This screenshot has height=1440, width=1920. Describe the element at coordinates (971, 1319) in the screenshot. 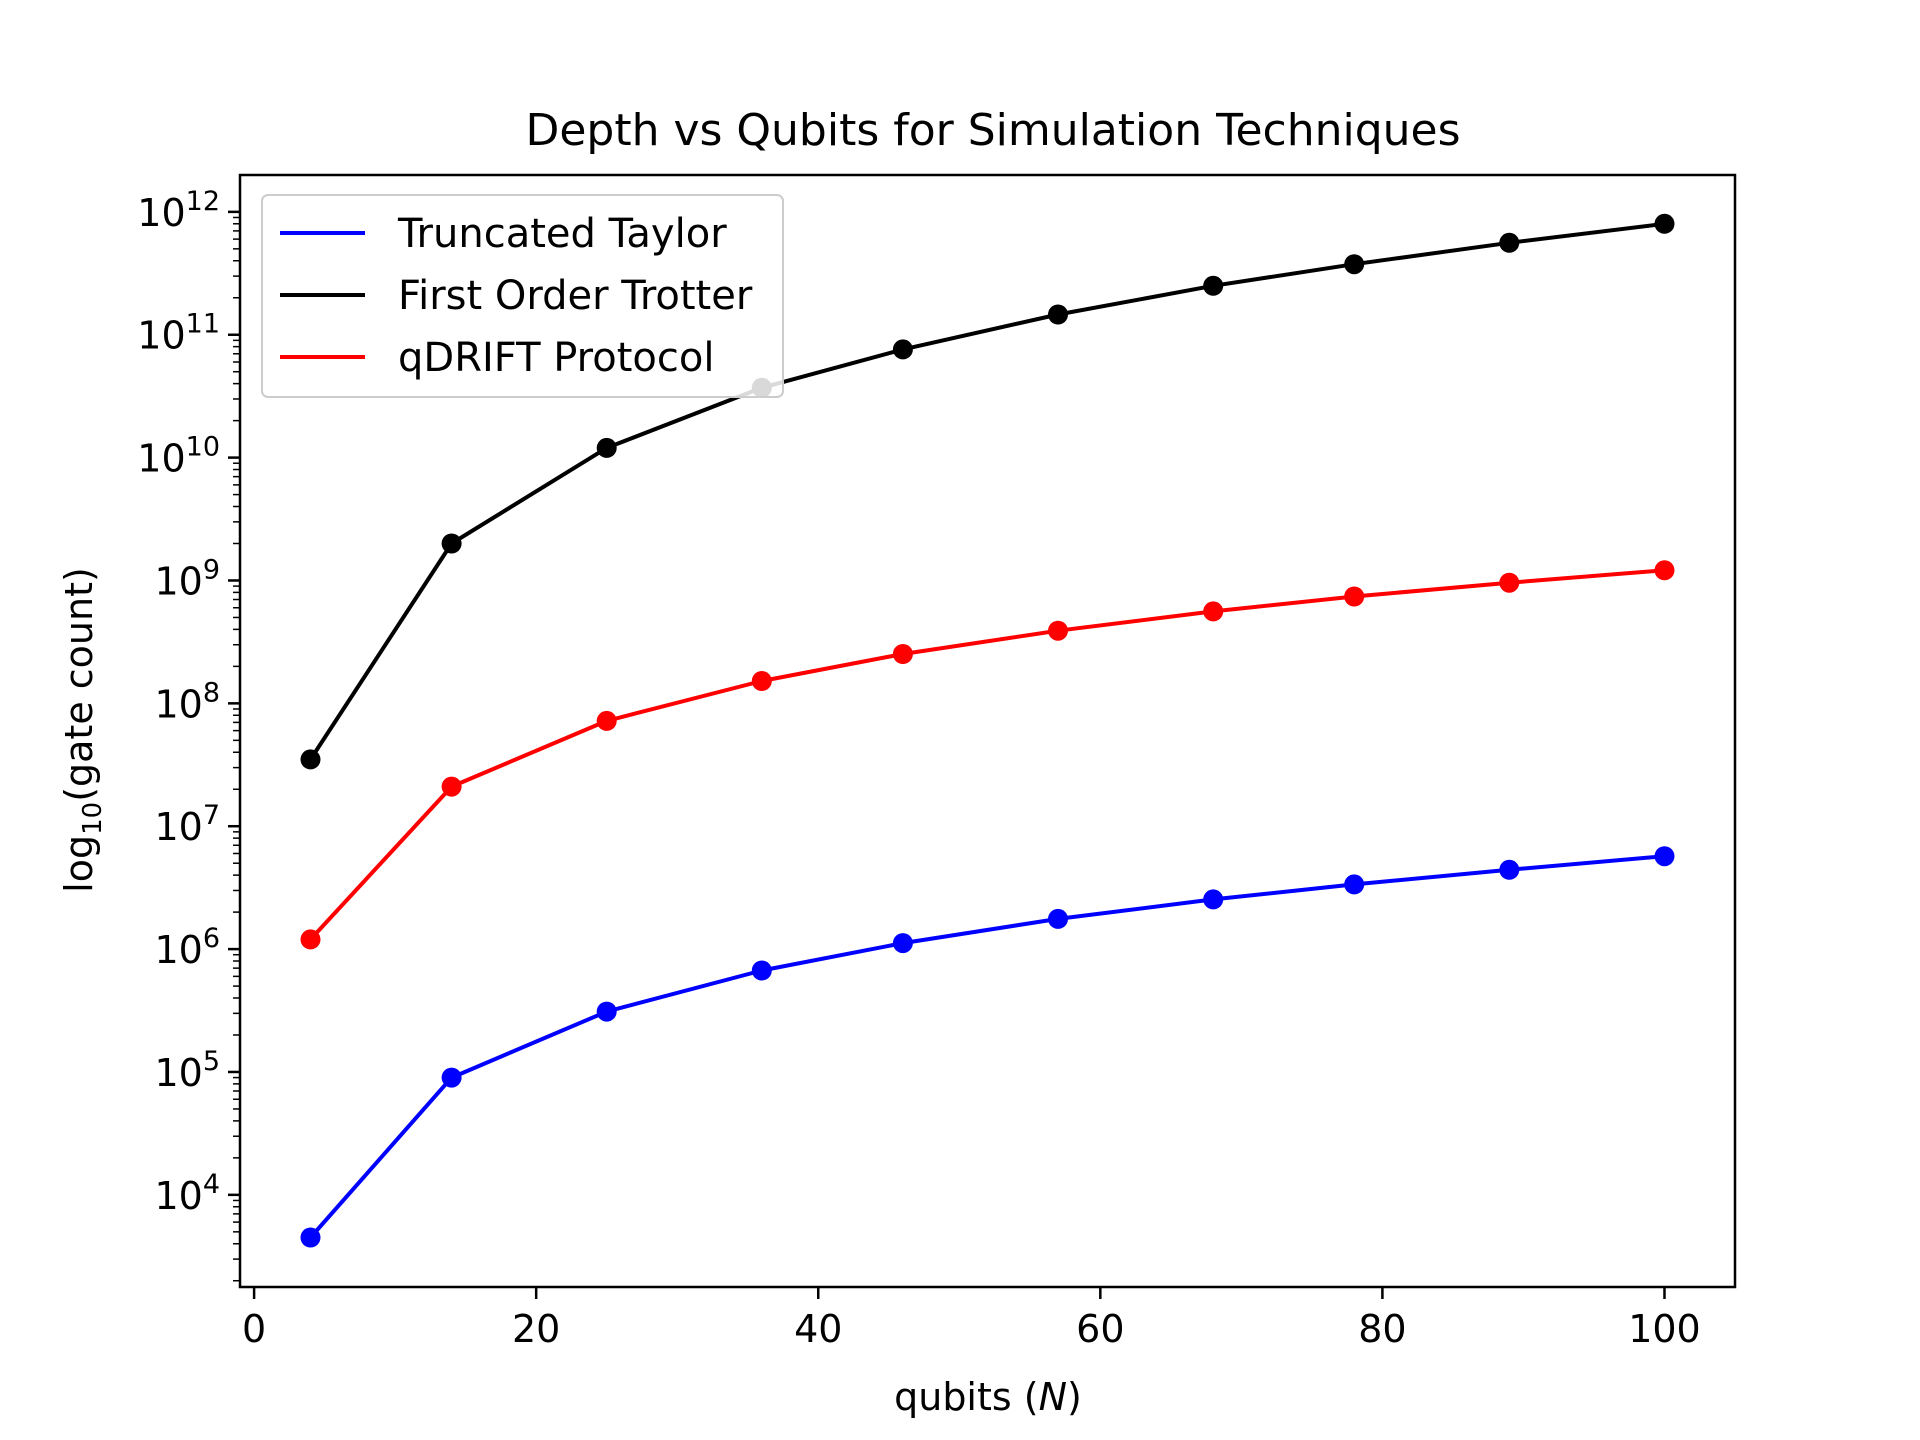

I see `x-axis: 0 20 40 60 80 100` at that location.